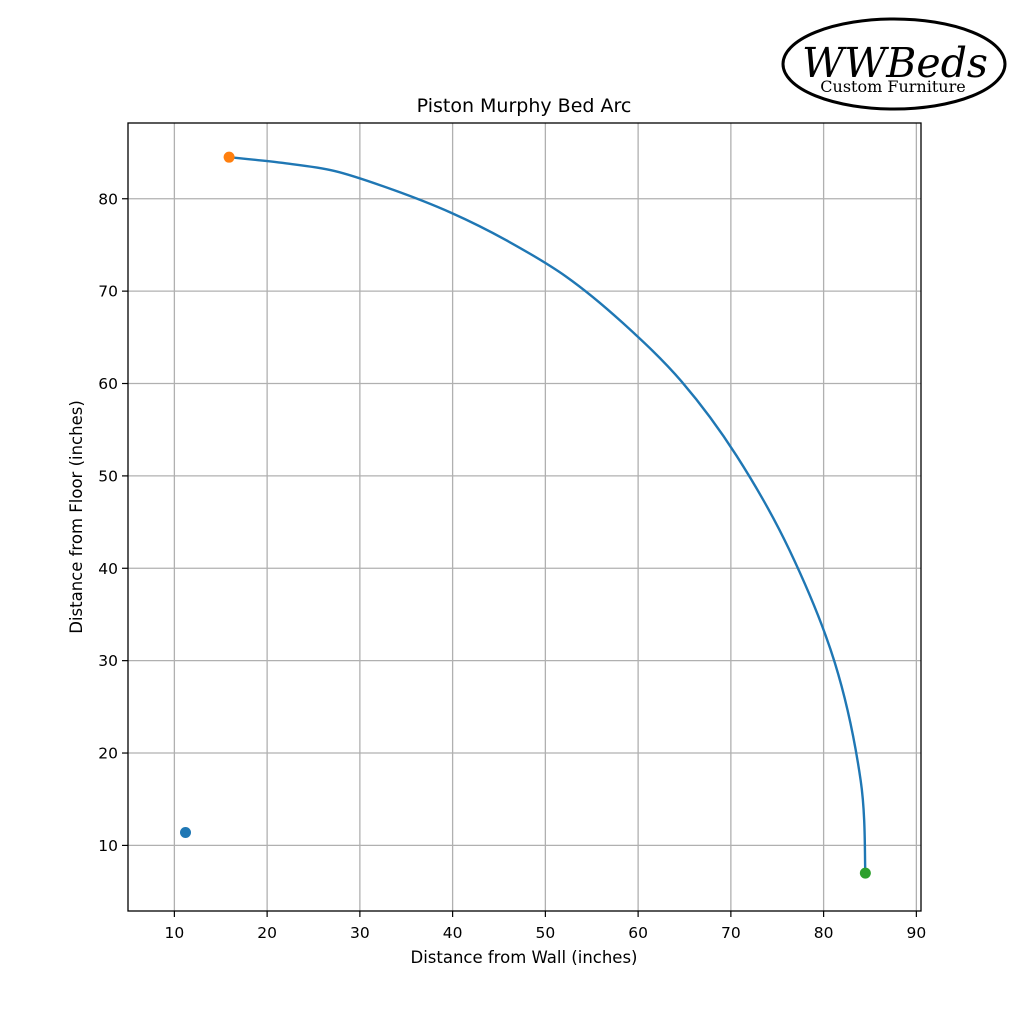 This screenshot has height=1024, width=1024. What do you see at coordinates (731, 933) in the screenshot?
I see `x-tick-label: 70` at bounding box center [731, 933].